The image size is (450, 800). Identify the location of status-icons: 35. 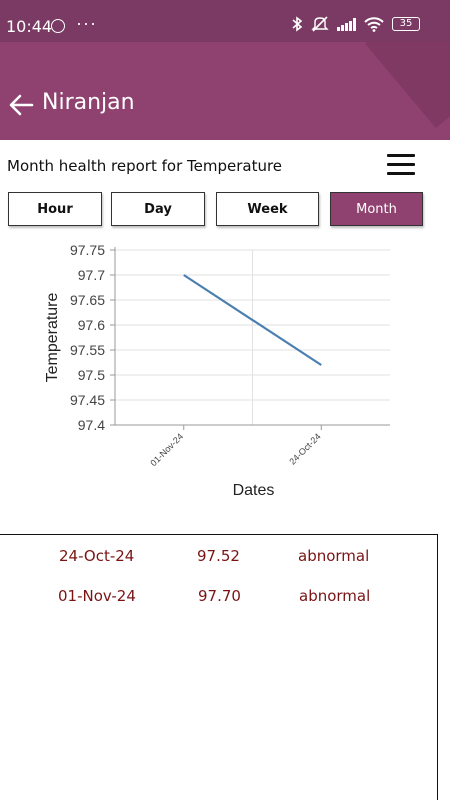
(355, 24).